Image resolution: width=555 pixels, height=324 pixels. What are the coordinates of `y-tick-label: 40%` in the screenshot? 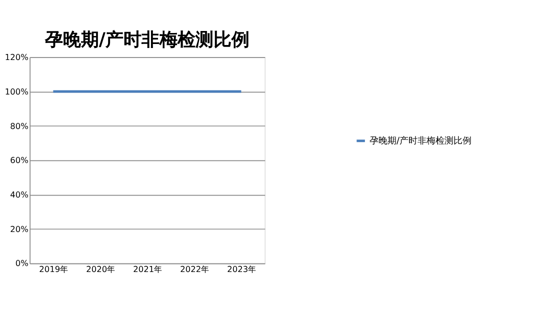 It's located at (19, 194).